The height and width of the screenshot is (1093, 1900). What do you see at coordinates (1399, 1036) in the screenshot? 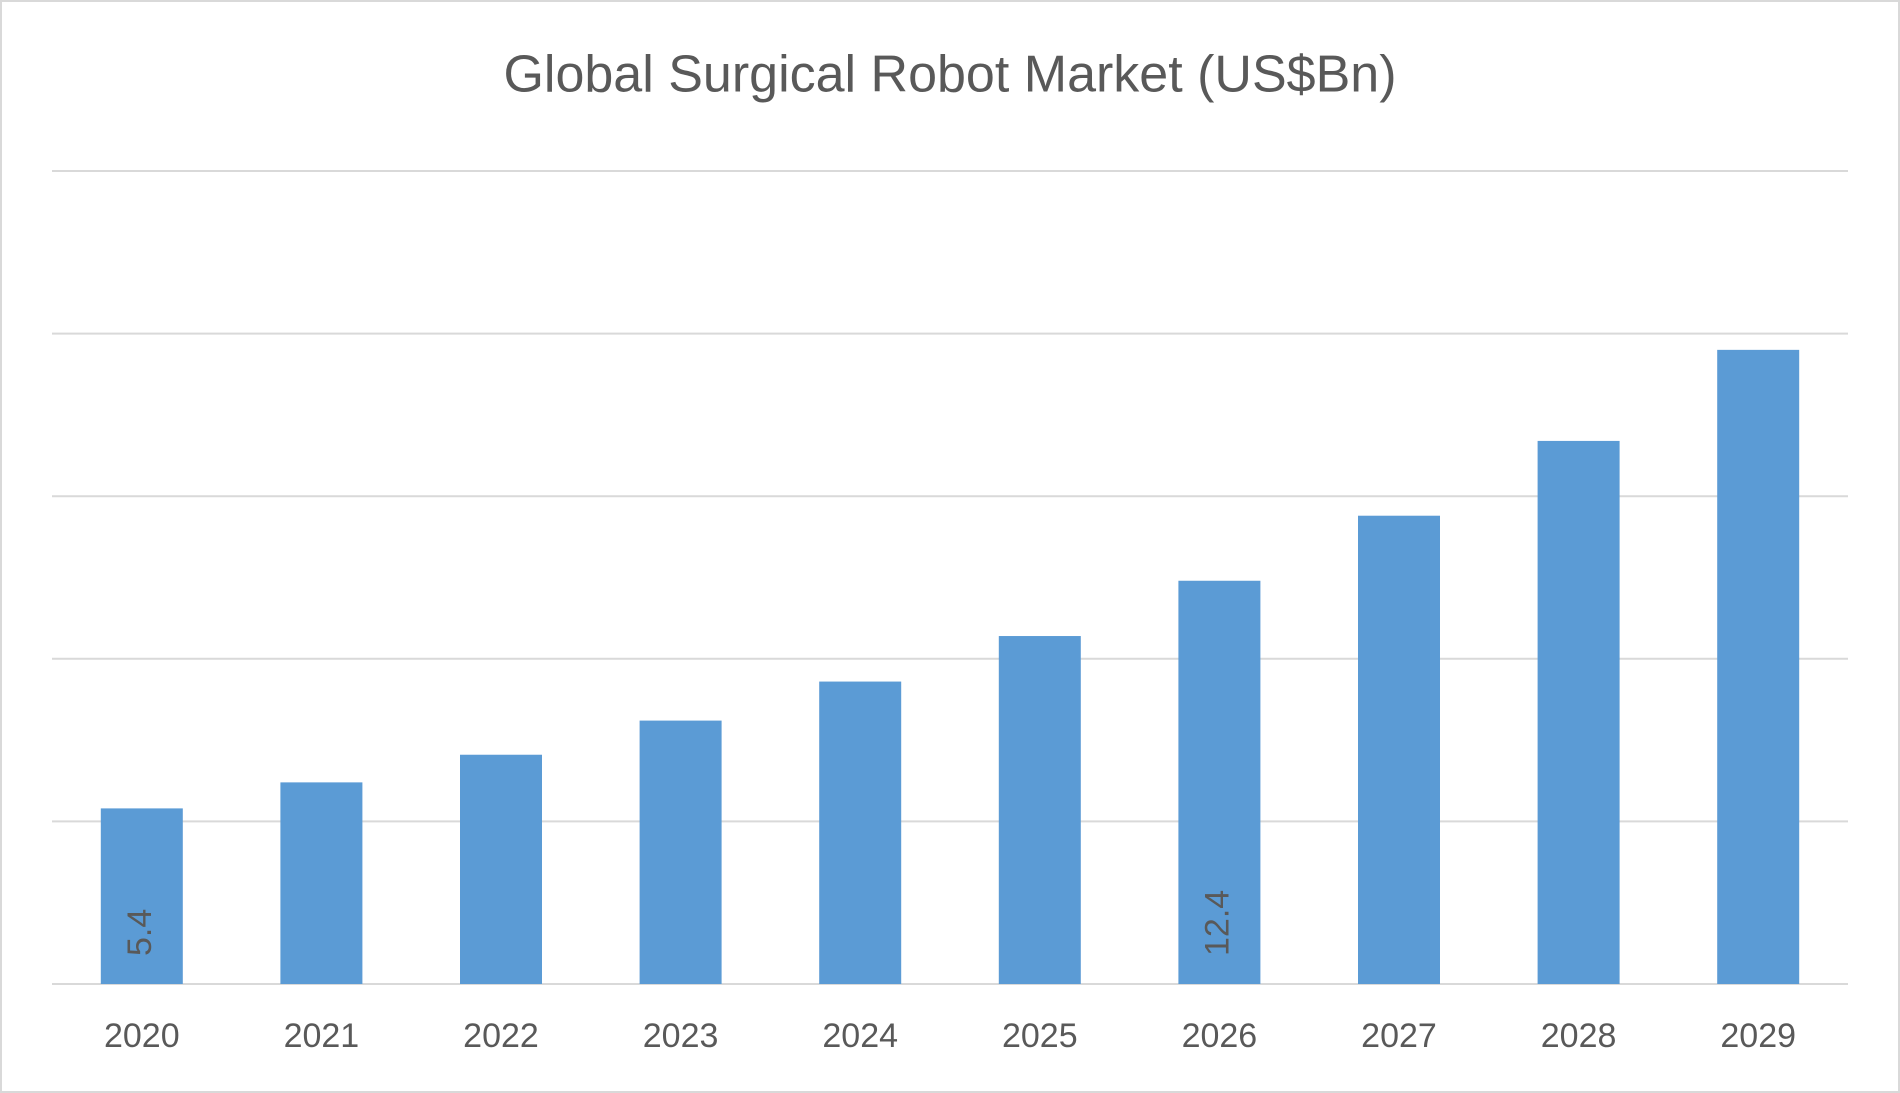
I see `x-tick-label: 2027` at bounding box center [1399, 1036].